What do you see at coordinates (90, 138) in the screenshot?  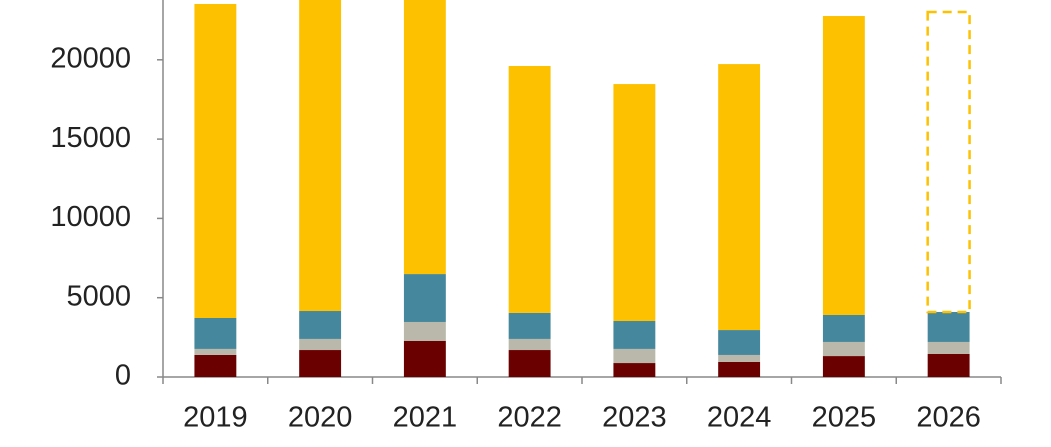 I see `y-tick-label: 15000` at bounding box center [90, 138].